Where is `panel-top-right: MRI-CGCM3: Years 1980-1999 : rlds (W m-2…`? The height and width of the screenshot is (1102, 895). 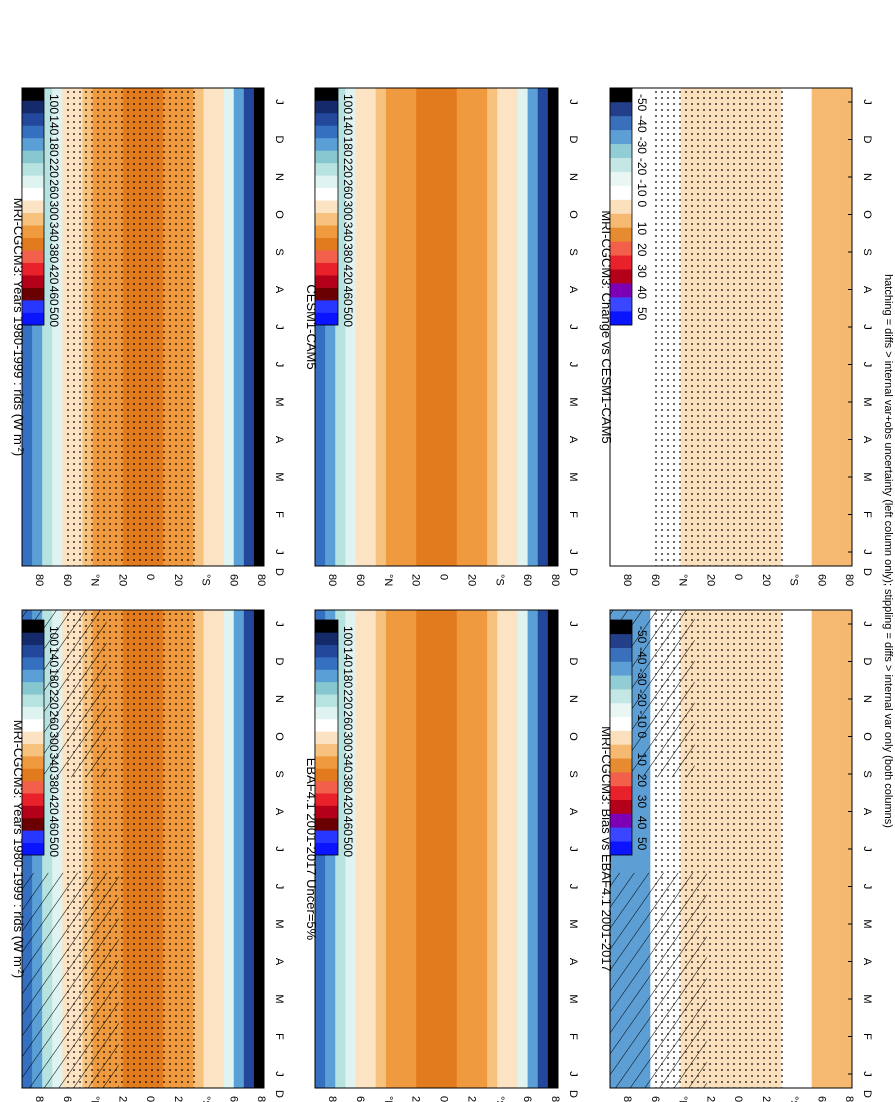 panel-top-right: MRI-CGCM3: Years 1980-1999 : rlds (W m-2… is located at coordinates (148, 336).